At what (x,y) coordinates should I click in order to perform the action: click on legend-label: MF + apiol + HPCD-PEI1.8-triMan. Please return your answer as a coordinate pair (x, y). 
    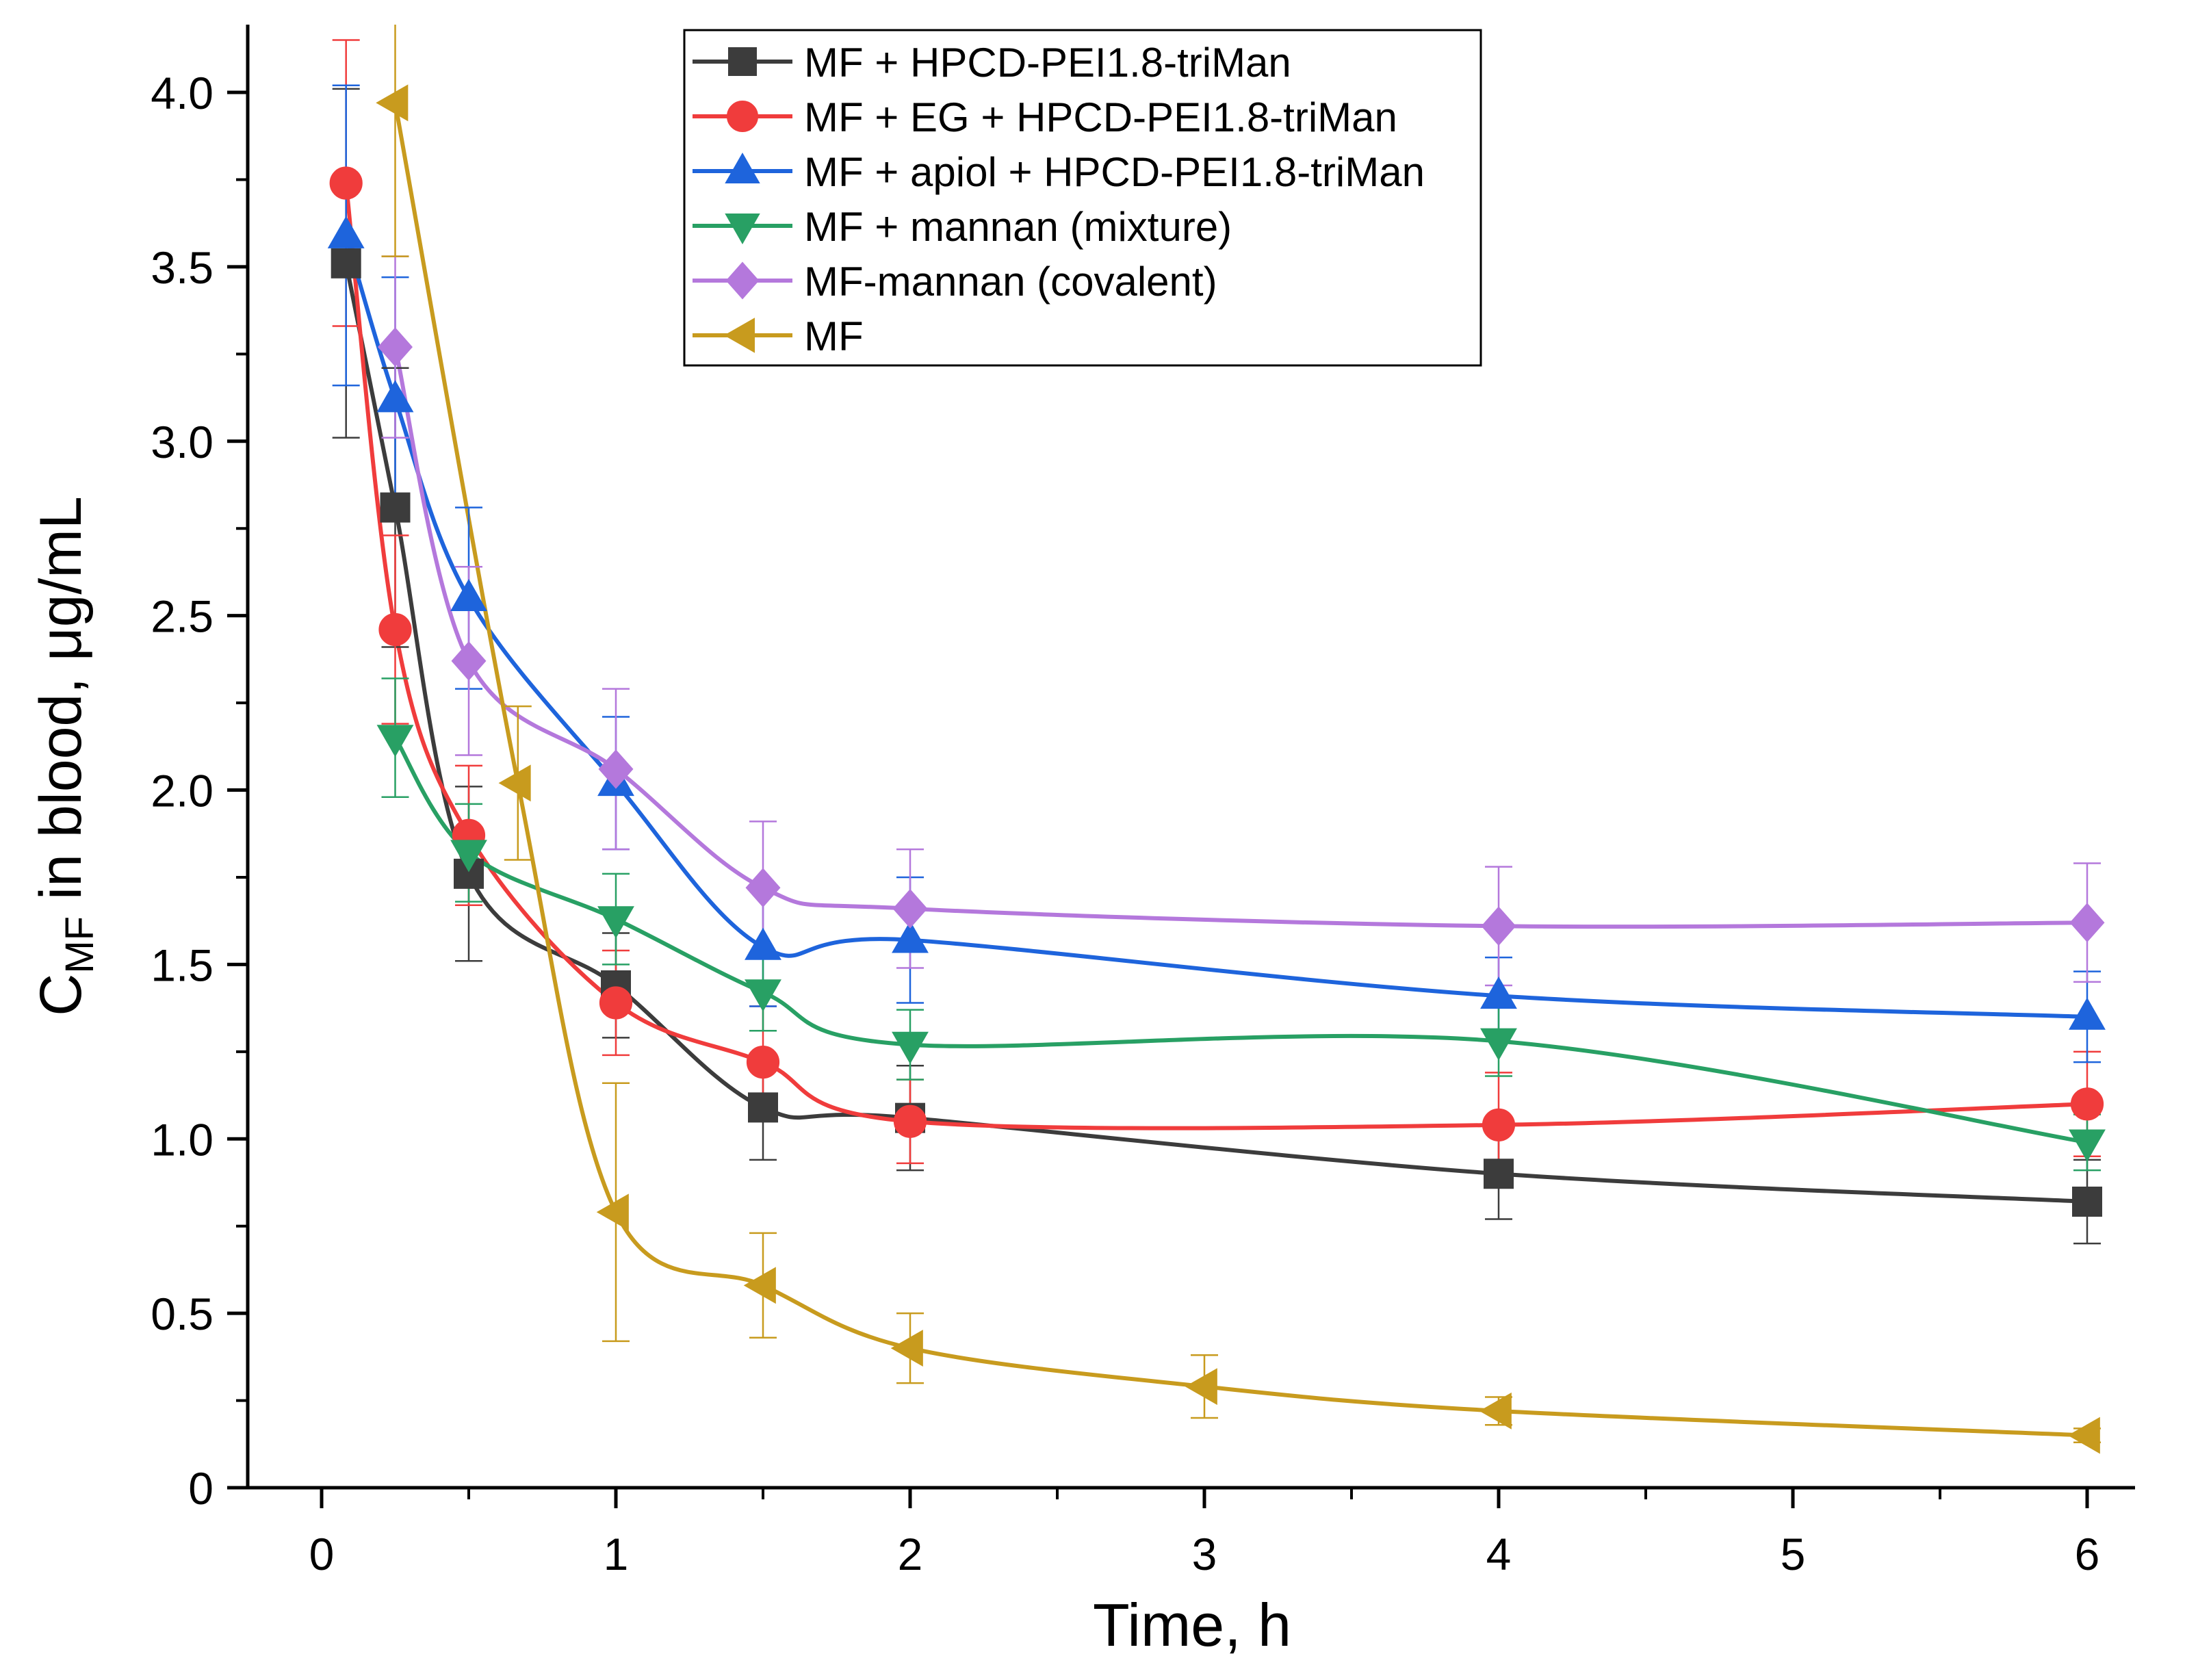
    Looking at the image, I should click on (1114, 172).